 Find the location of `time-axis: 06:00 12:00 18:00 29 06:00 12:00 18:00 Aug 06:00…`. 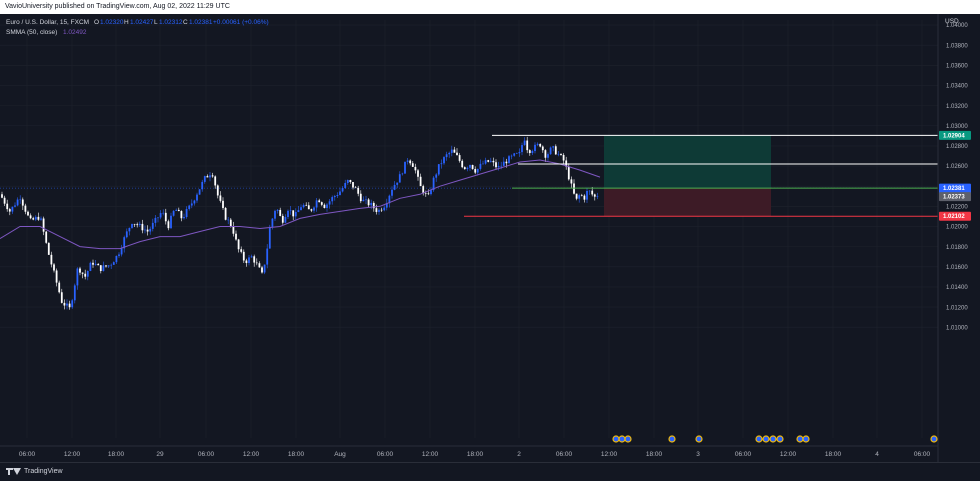

time-axis: 06:00 12:00 18:00 29 06:00 12:00 18:00 Aug 06:00… is located at coordinates (469, 451).